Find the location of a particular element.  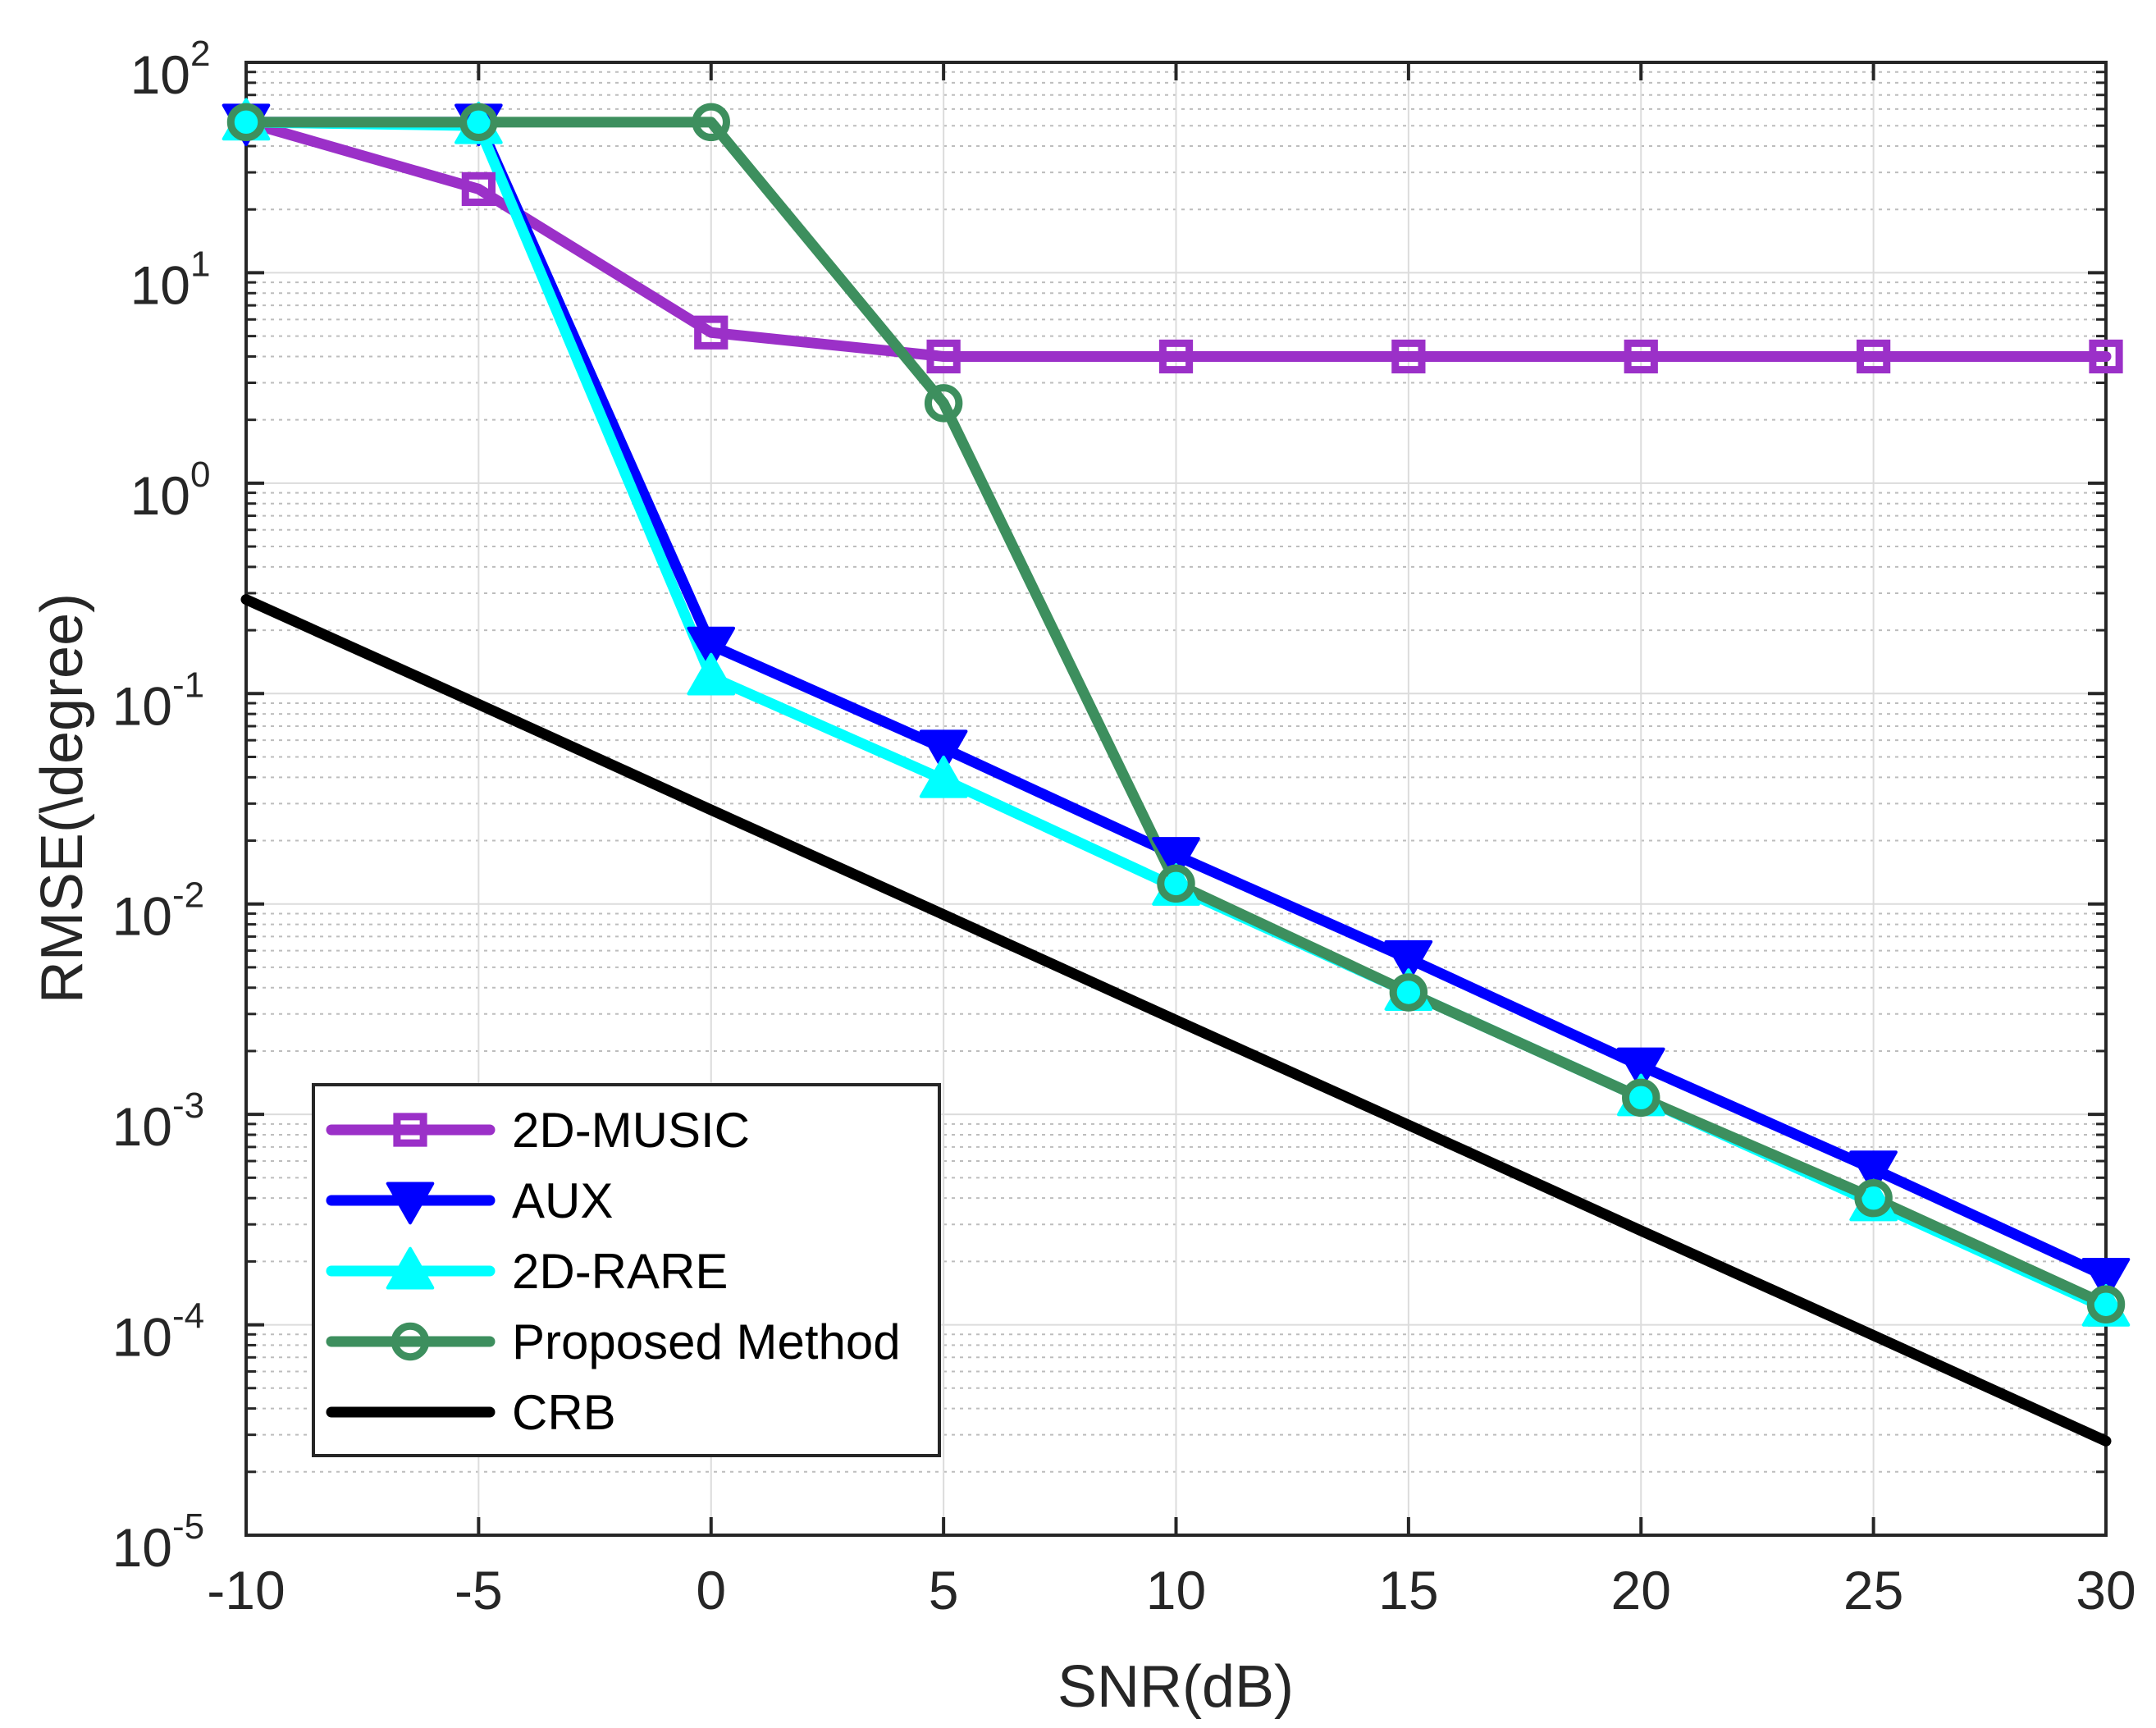

x-tick-label: 20 is located at coordinates (1641, 1590).